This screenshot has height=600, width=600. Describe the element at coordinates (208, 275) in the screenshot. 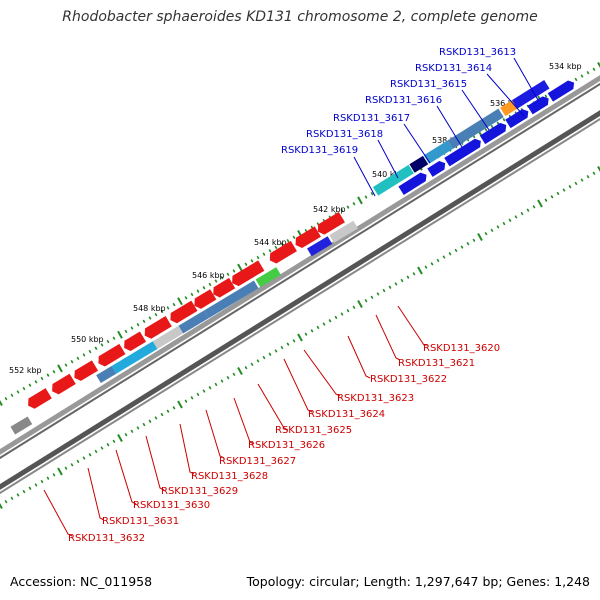

I see `tick-label-546: 546 kbp` at that location.